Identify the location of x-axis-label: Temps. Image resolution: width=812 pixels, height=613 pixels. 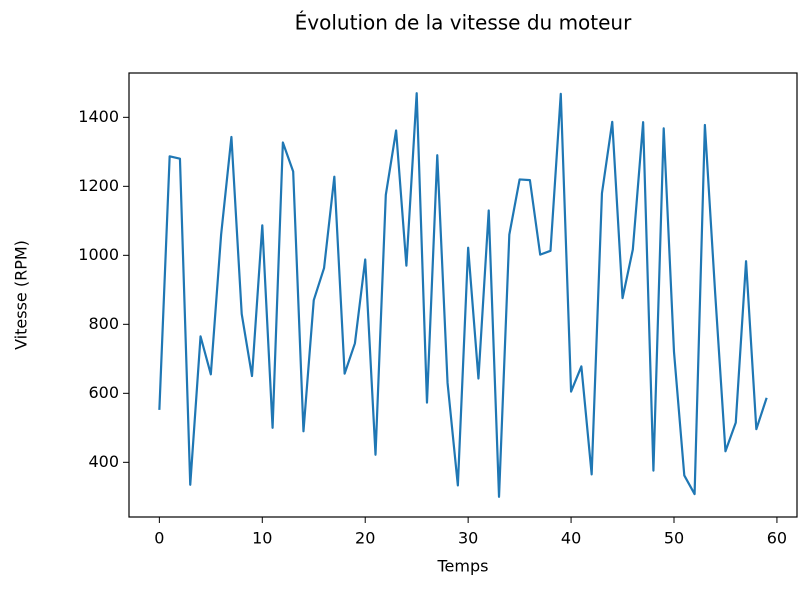
(463, 566).